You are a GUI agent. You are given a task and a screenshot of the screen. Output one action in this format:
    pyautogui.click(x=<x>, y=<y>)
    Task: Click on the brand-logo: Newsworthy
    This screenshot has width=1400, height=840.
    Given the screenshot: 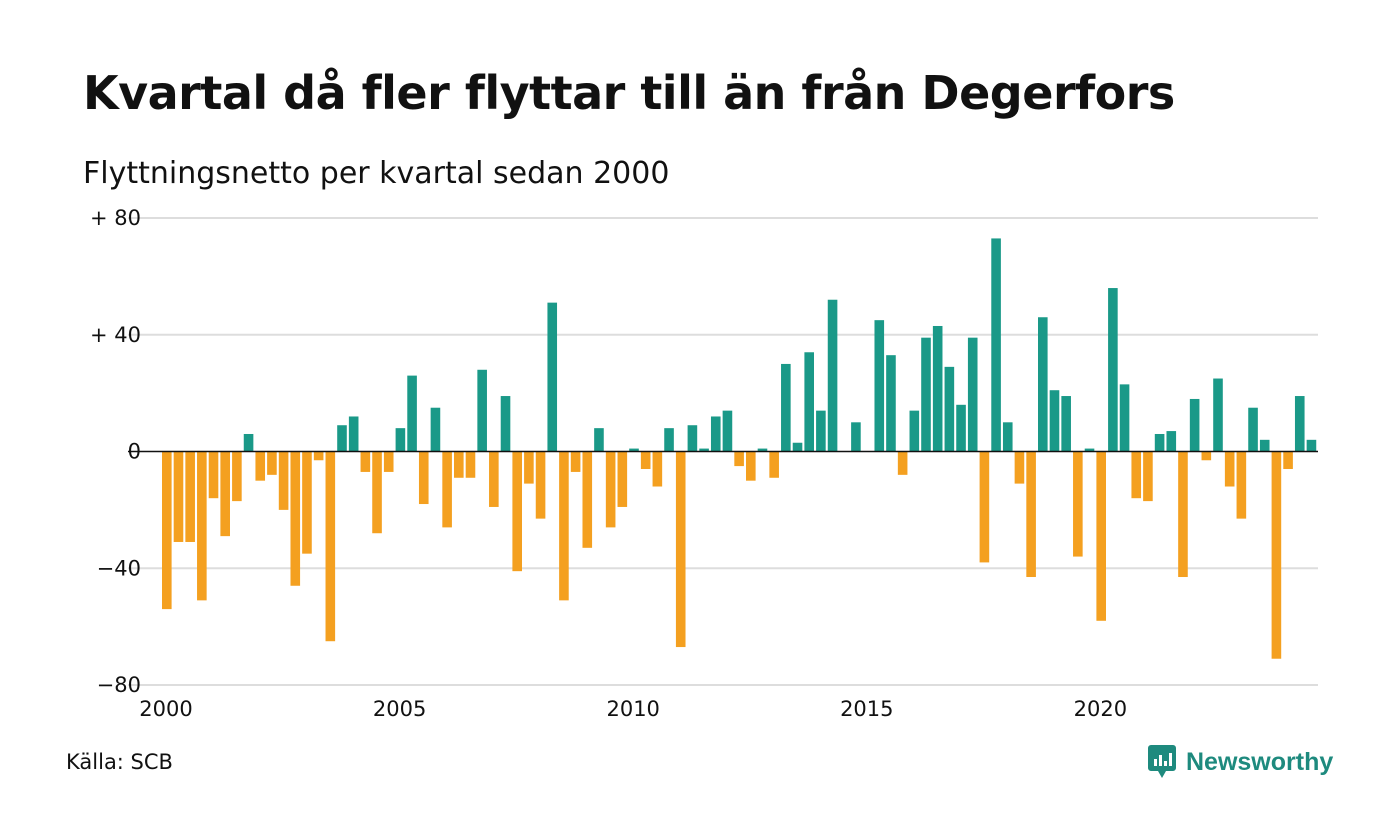 What is the action you would take?
    pyautogui.click(x=1240, y=762)
    